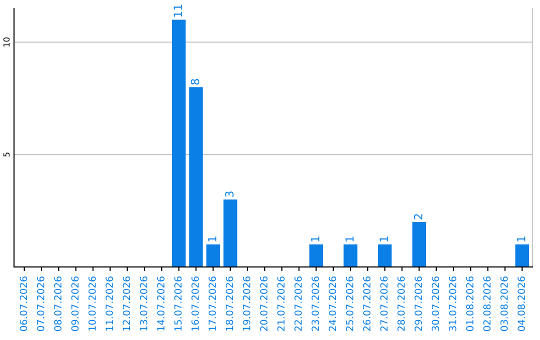 The image size is (540, 340). I want to click on x-tick-label: 22.07.2026, so click(298, 303).